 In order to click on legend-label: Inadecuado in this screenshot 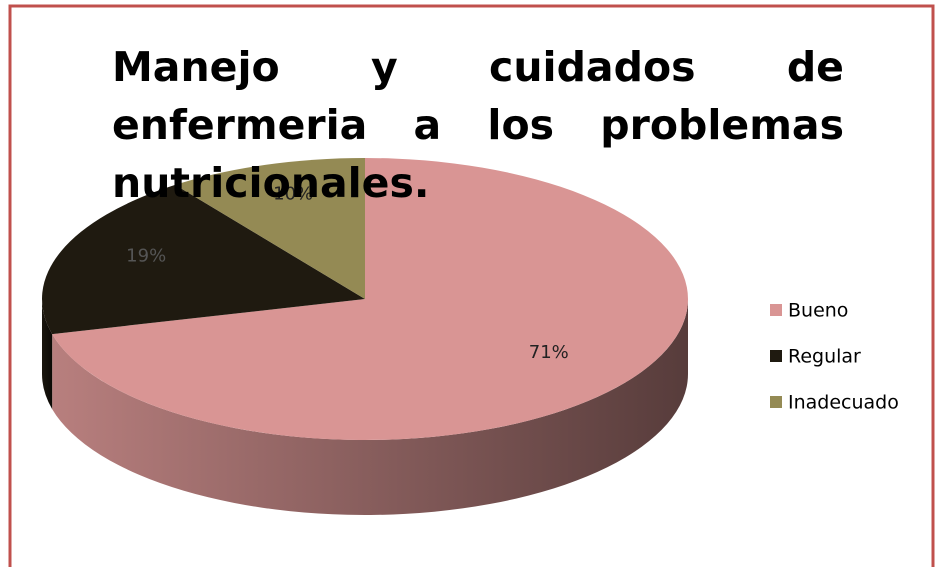, I will do `click(843, 403)`.